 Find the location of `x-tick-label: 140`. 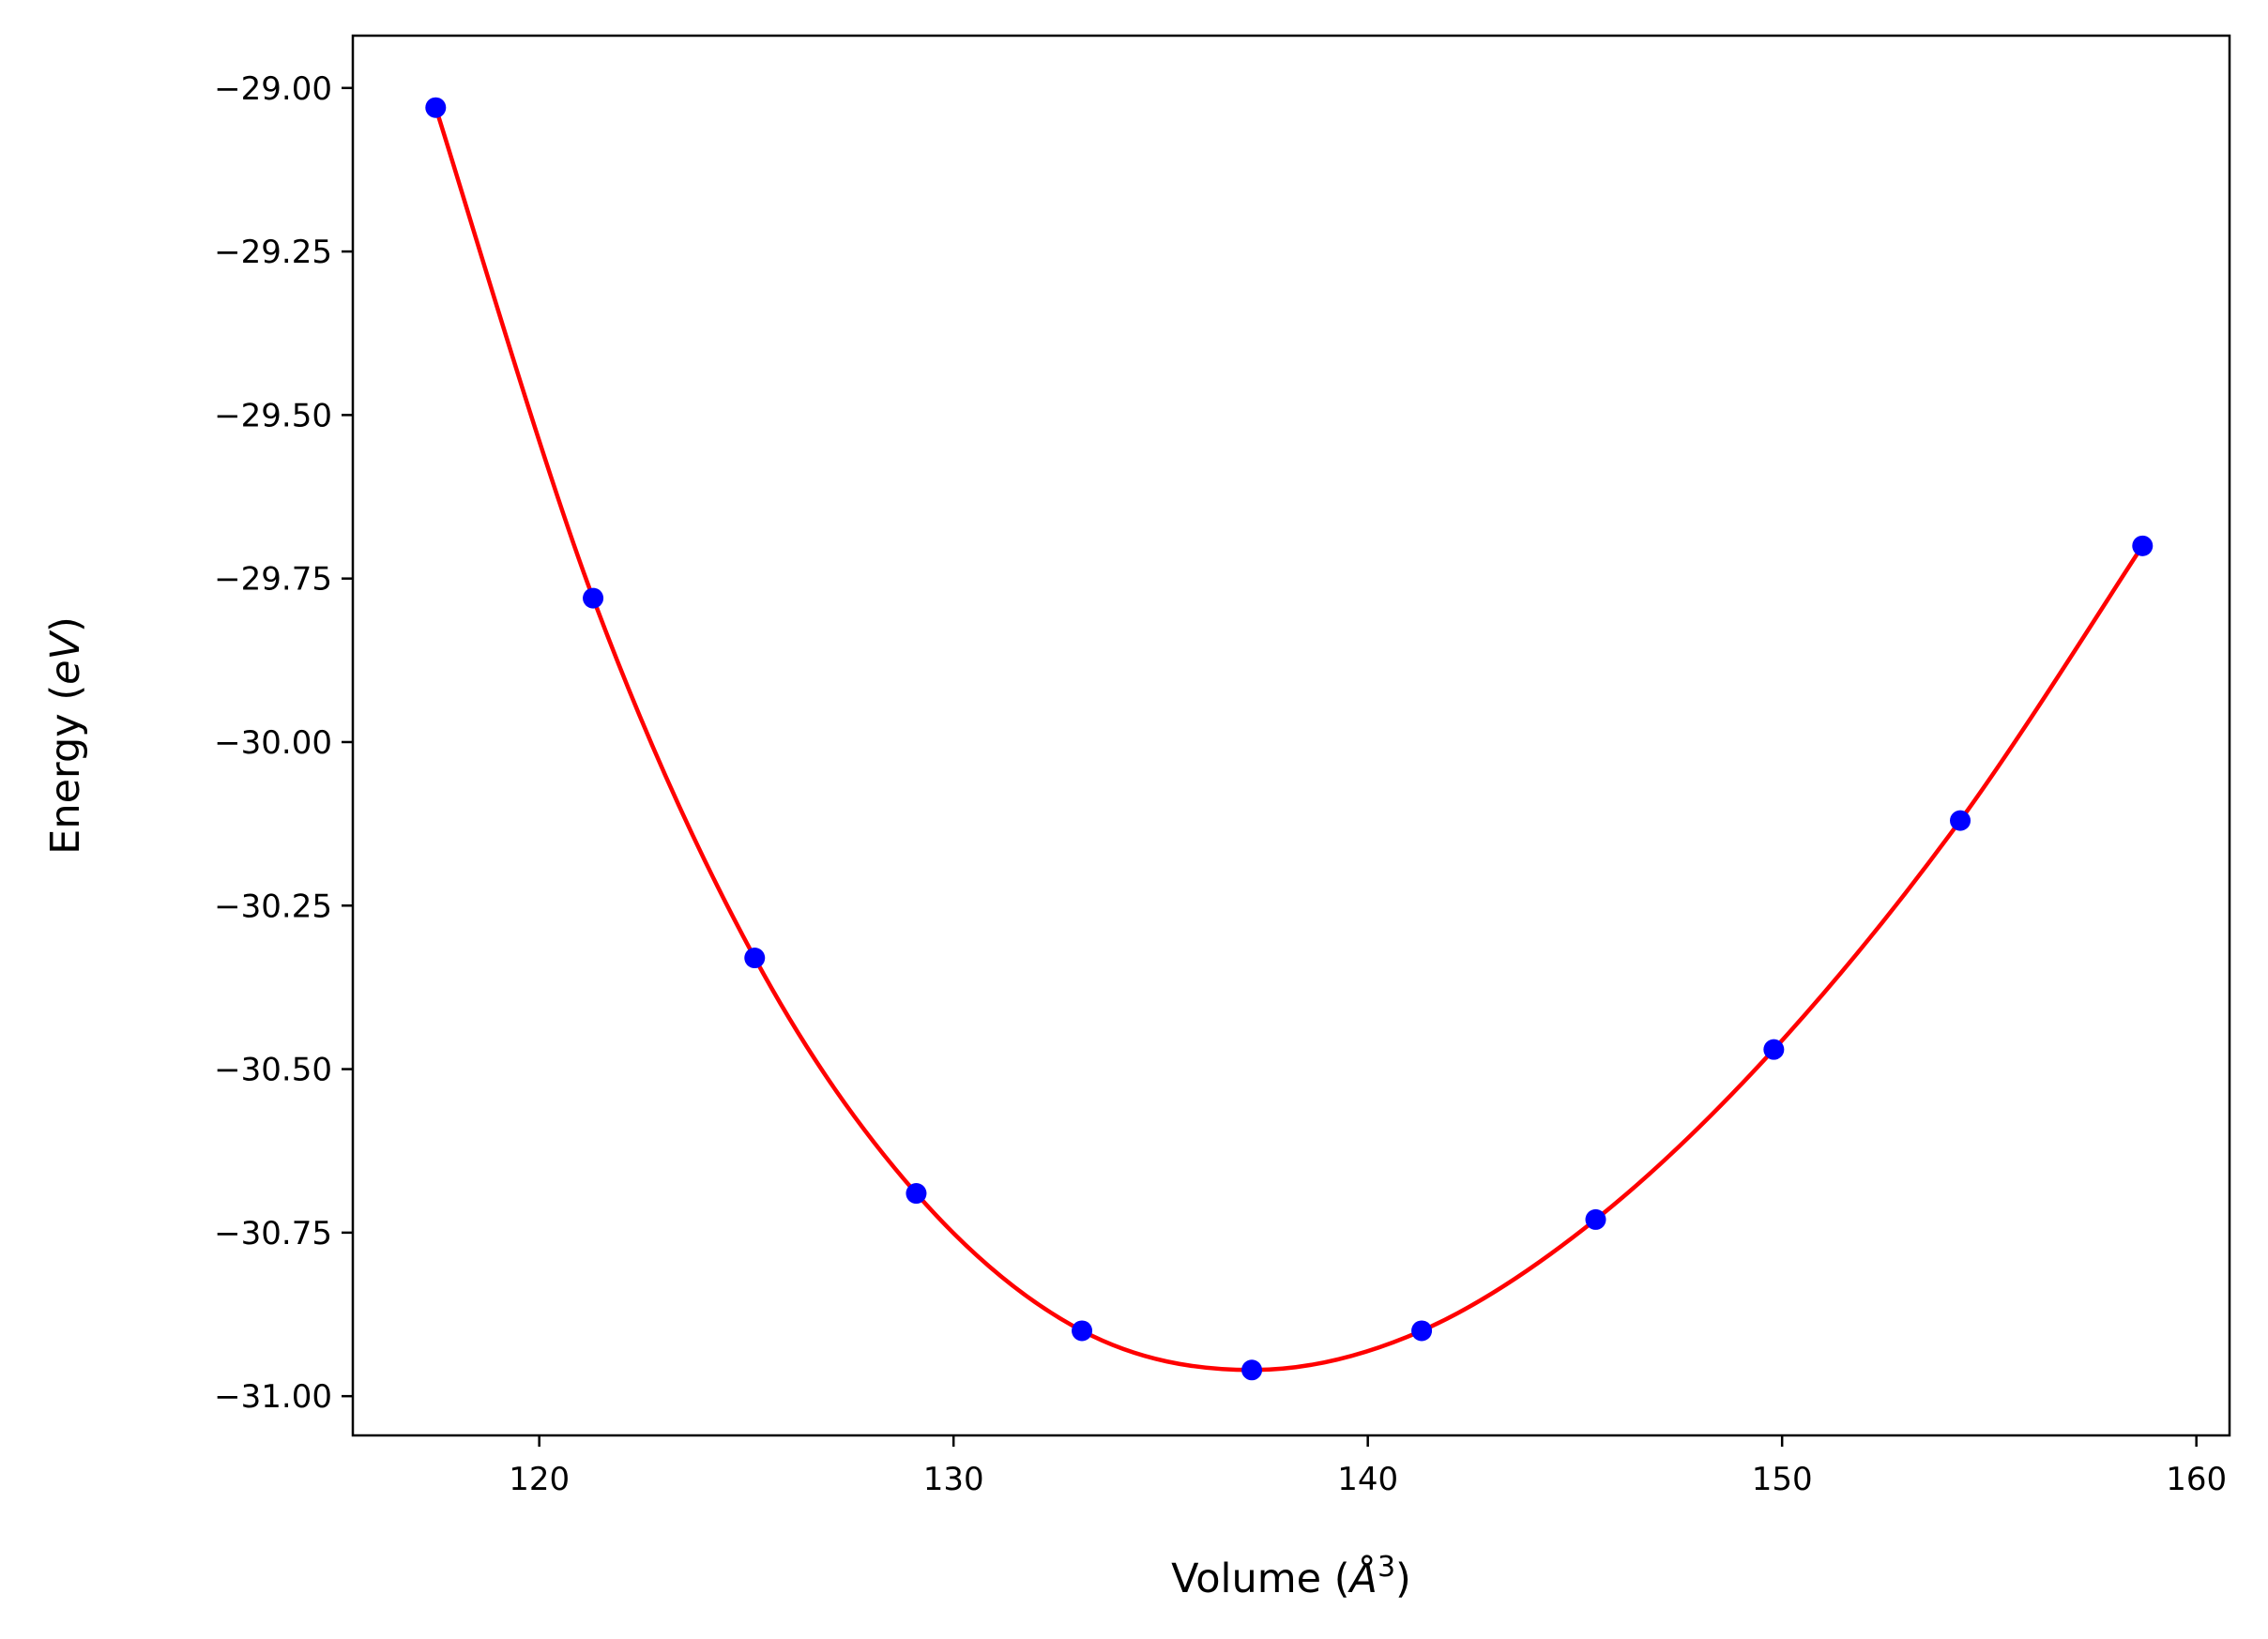

x-tick-label: 140 is located at coordinates (1367, 1479).